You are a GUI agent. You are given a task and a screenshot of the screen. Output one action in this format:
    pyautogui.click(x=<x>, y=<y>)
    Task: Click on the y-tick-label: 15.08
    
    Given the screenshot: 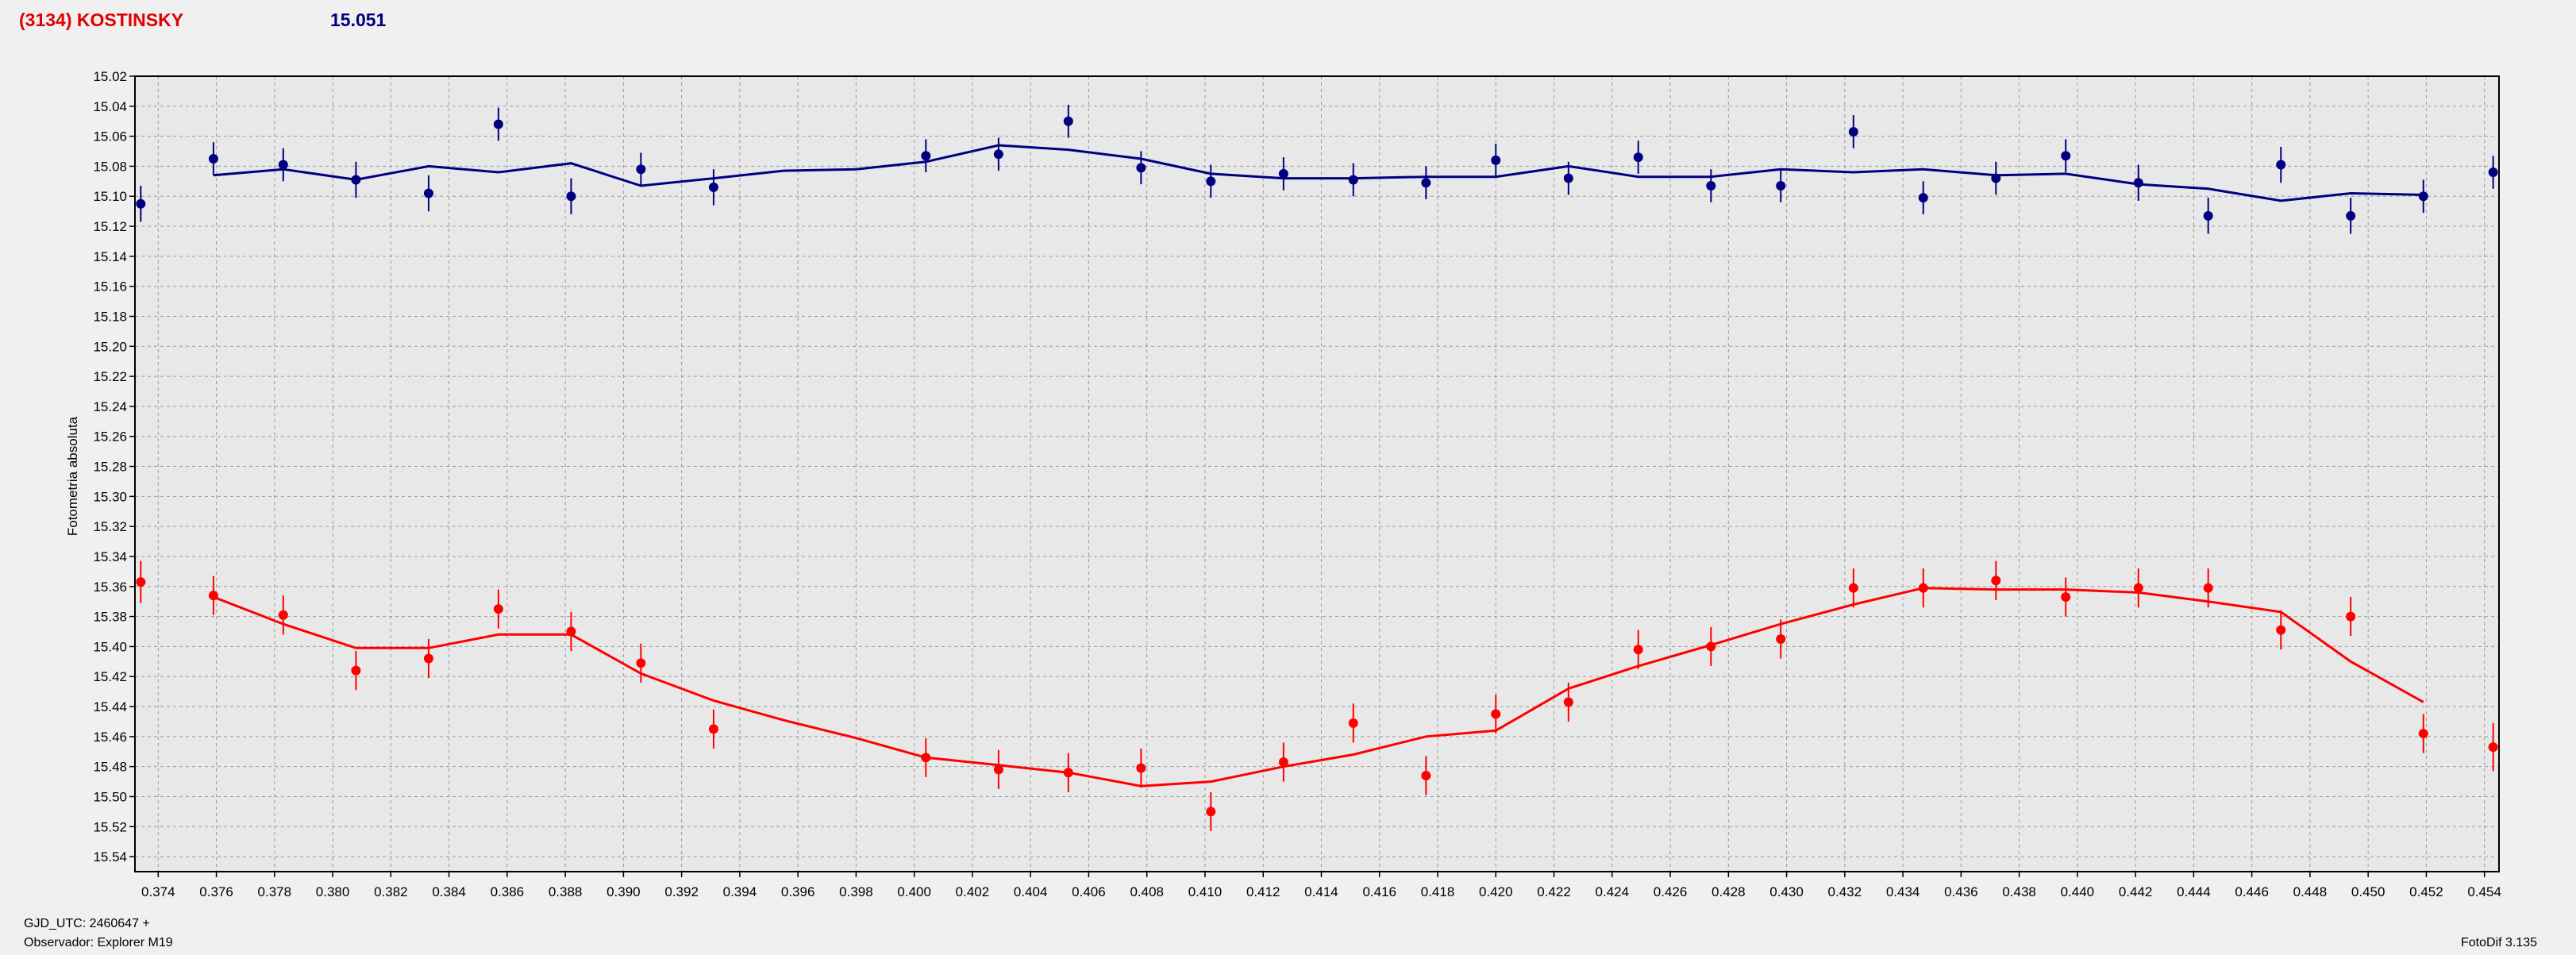 What is the action you would take?
    pyautogui.click(x=110, y=166)
    